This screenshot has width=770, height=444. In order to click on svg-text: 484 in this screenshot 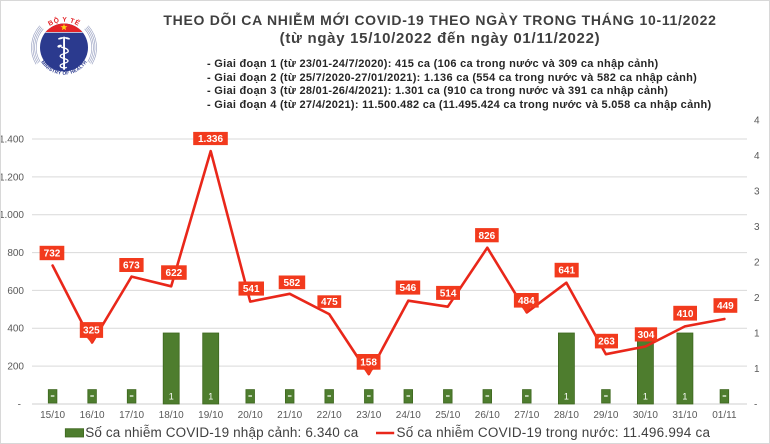, I will do `click(526, 301)`.